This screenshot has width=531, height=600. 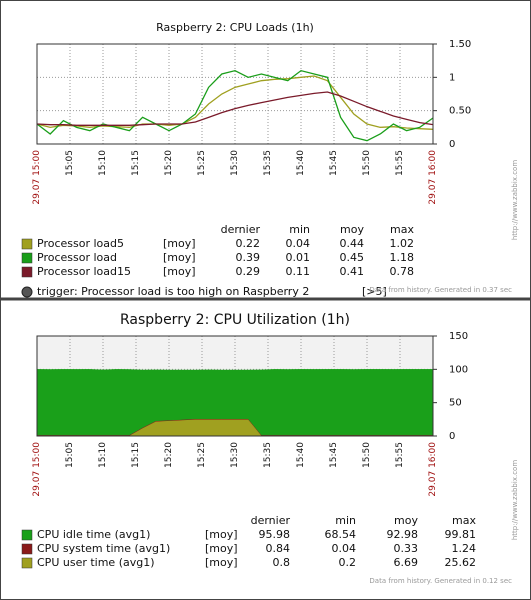 What do you see at coordinates (275, 534) in the screenshot?
I see `legend-stat: 95.98` at bounding box center [275, 534].